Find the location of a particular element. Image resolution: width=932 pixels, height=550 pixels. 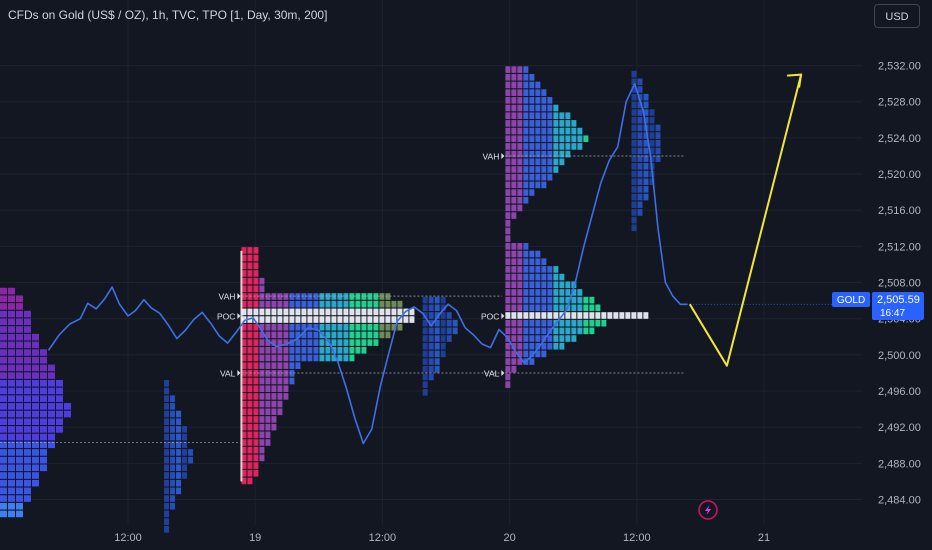

time-axis: 12:00 19 12:00 20 12:00 21 is located at coordinates (442, 538).